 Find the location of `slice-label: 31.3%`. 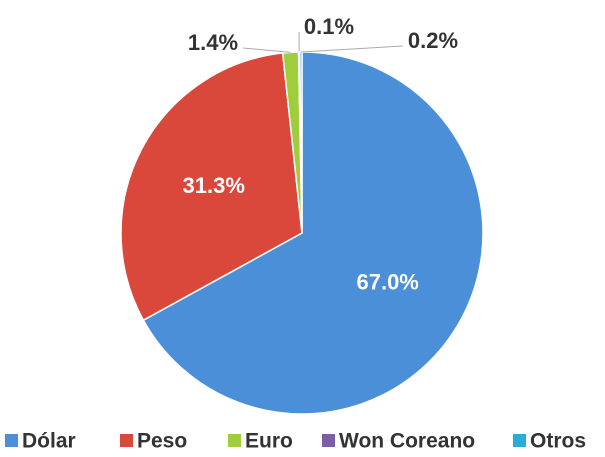

slice-label: 31.3% is located at coordinates (214, 185).